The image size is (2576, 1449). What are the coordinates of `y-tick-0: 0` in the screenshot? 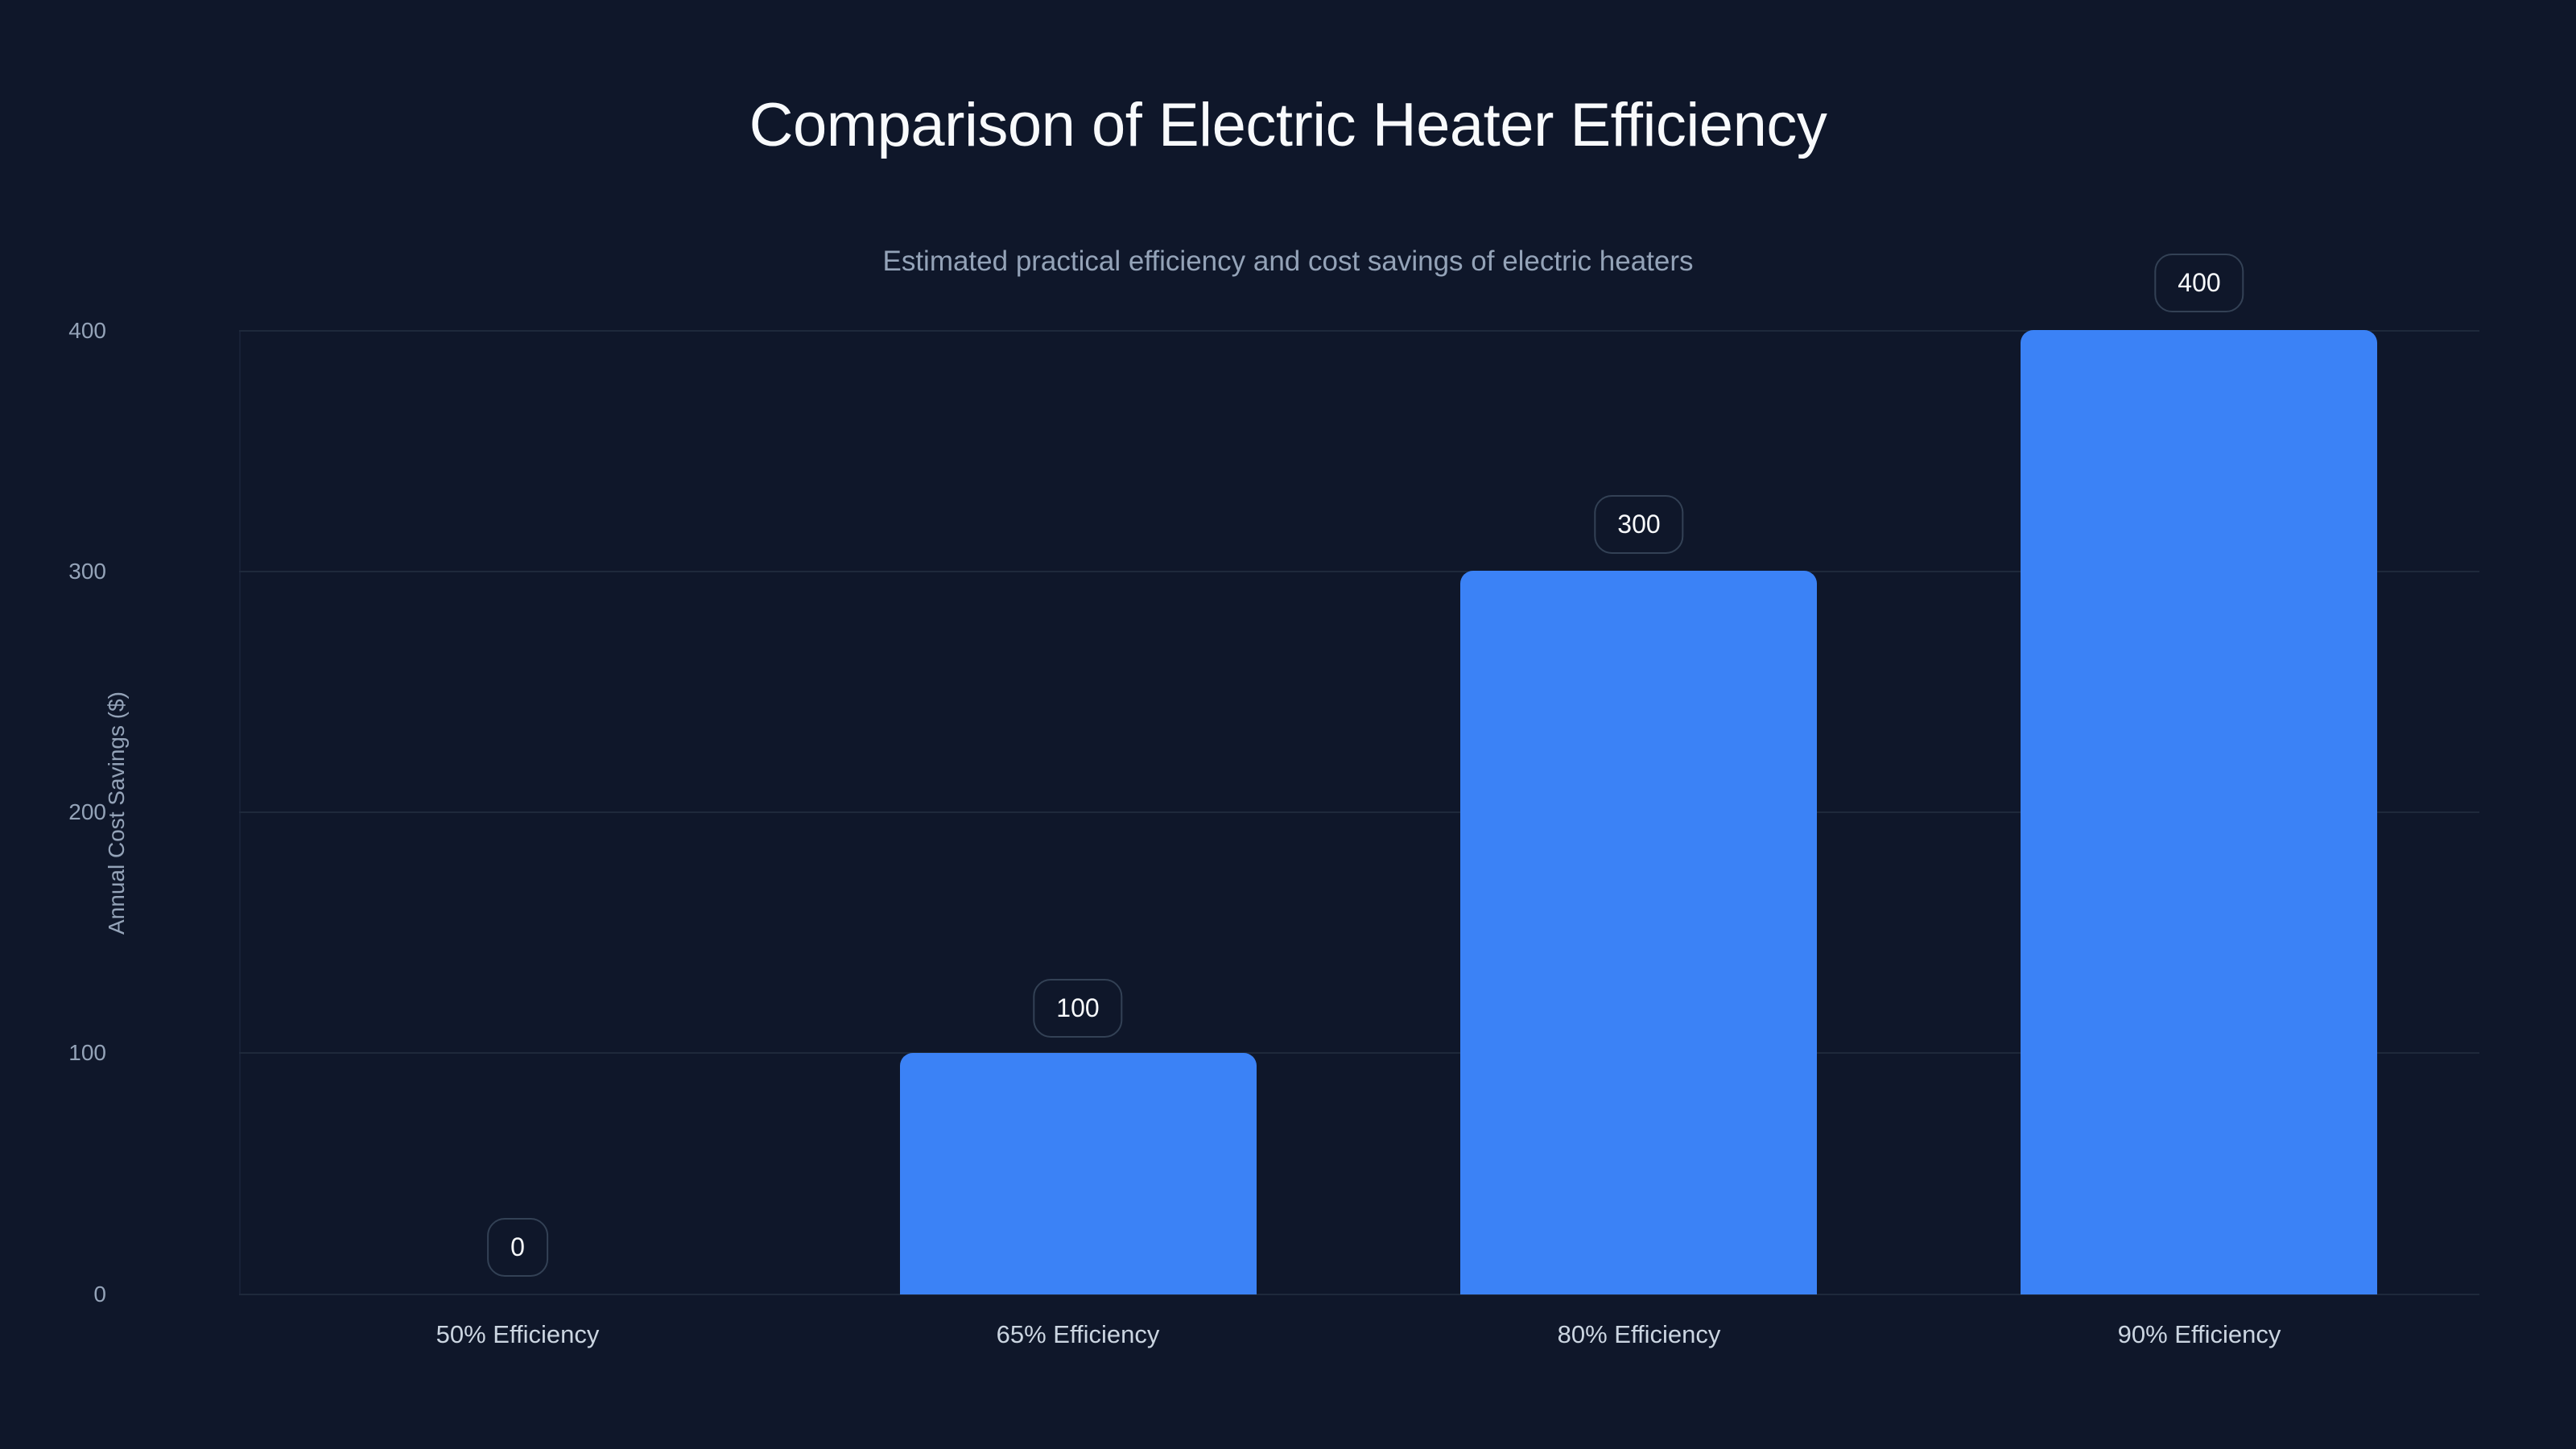 It's located at (99, 1294).